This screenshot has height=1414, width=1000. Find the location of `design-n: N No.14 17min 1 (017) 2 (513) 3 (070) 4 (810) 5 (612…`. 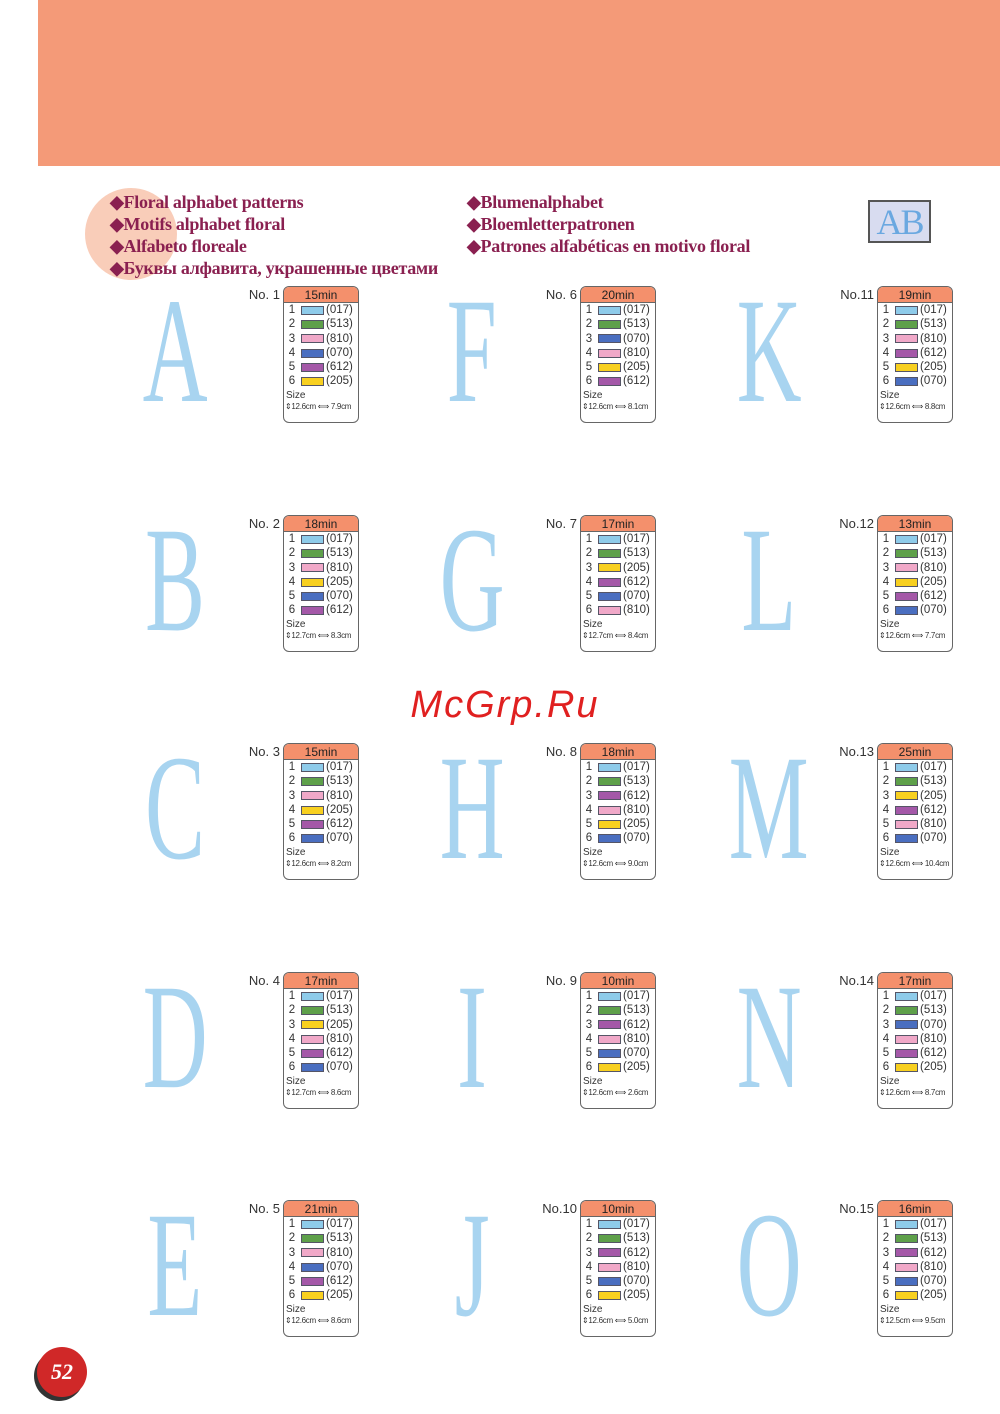

design-n: N No.14 17min 1 (017) 2 (513) 3 (070) 4 (810) 5 (612… is located at coordinates (824, 1037).